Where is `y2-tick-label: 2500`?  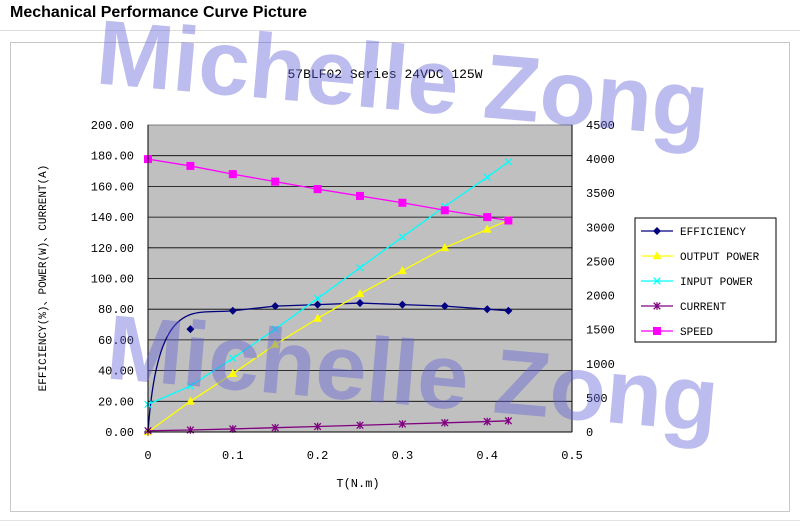 y2-tick-label: 2500 is located at coordinates (600, 262).